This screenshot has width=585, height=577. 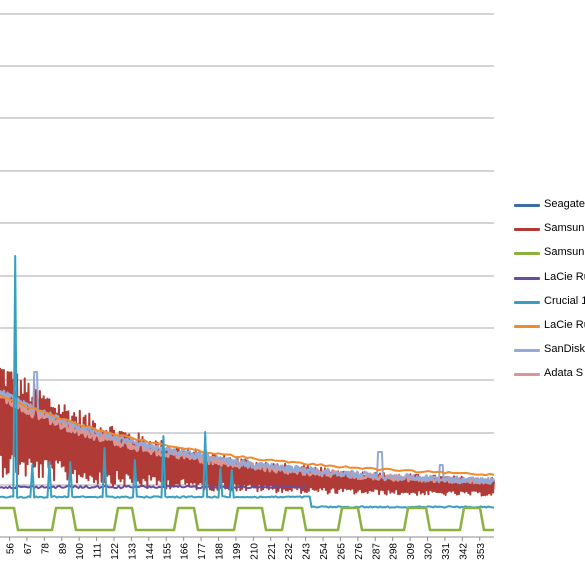 I want to click on x-tick-label: 232, so click(x=289, y=551).